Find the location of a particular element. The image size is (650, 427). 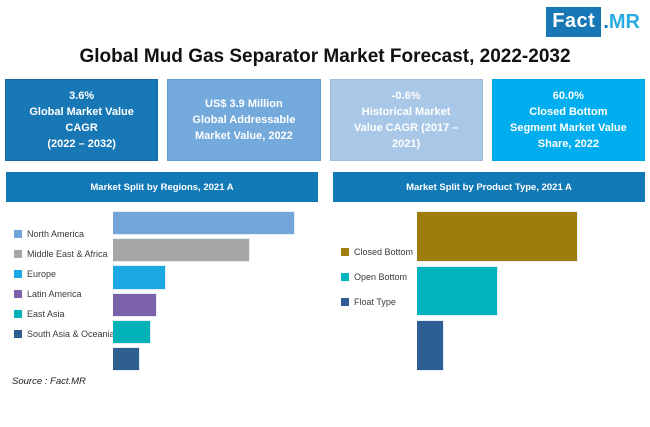

legend-item-east-asia: East Asia is located at coordinates (63, 314).